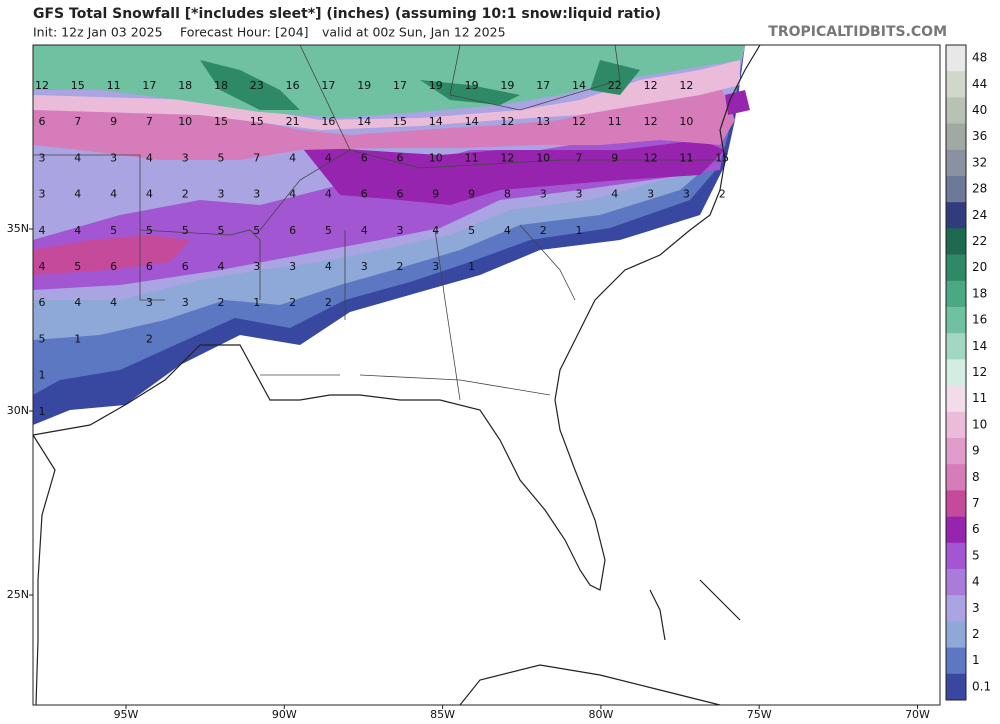  Describe the element at coordinates (414, 32) in the screenshot. I see `valid-time: valid at 00z Sun, Jan 12 2025` at that location.